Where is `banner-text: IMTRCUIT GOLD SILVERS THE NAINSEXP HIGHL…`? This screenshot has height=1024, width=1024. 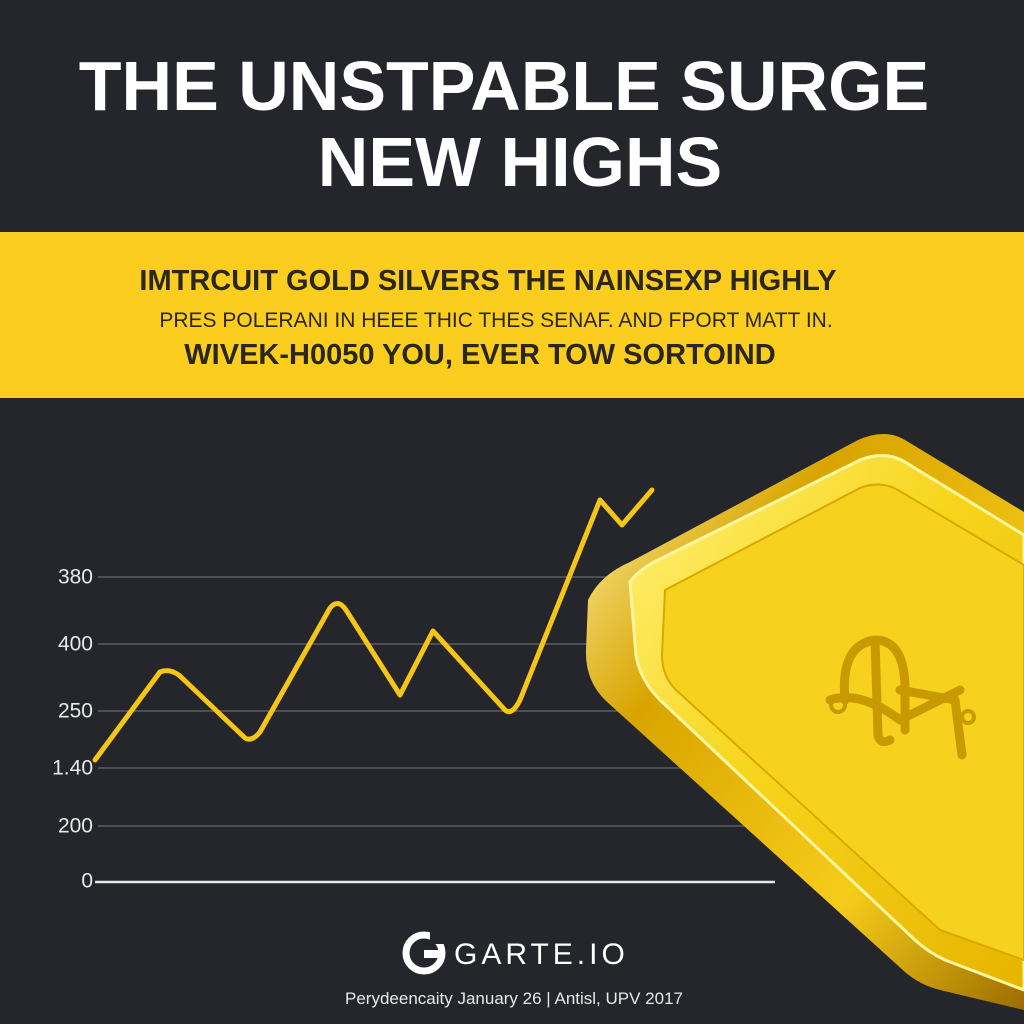 banner-text: IMTRCUIT GOLD SILVERS THE NAINSEXP HIGHL… is located at coordinates (487, 281).